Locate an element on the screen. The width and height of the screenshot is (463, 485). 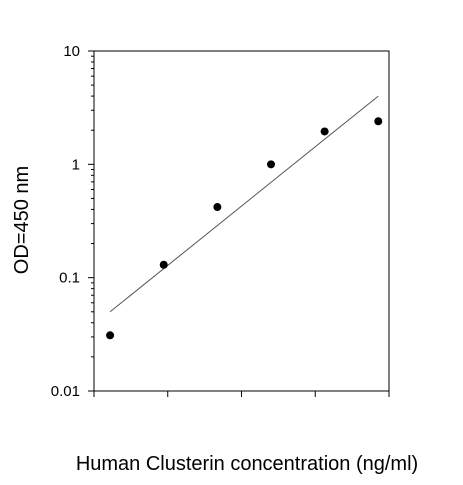
x-axis-label: Human Clusterin concentration (ng/ml) is located at coordinates (247, 464).